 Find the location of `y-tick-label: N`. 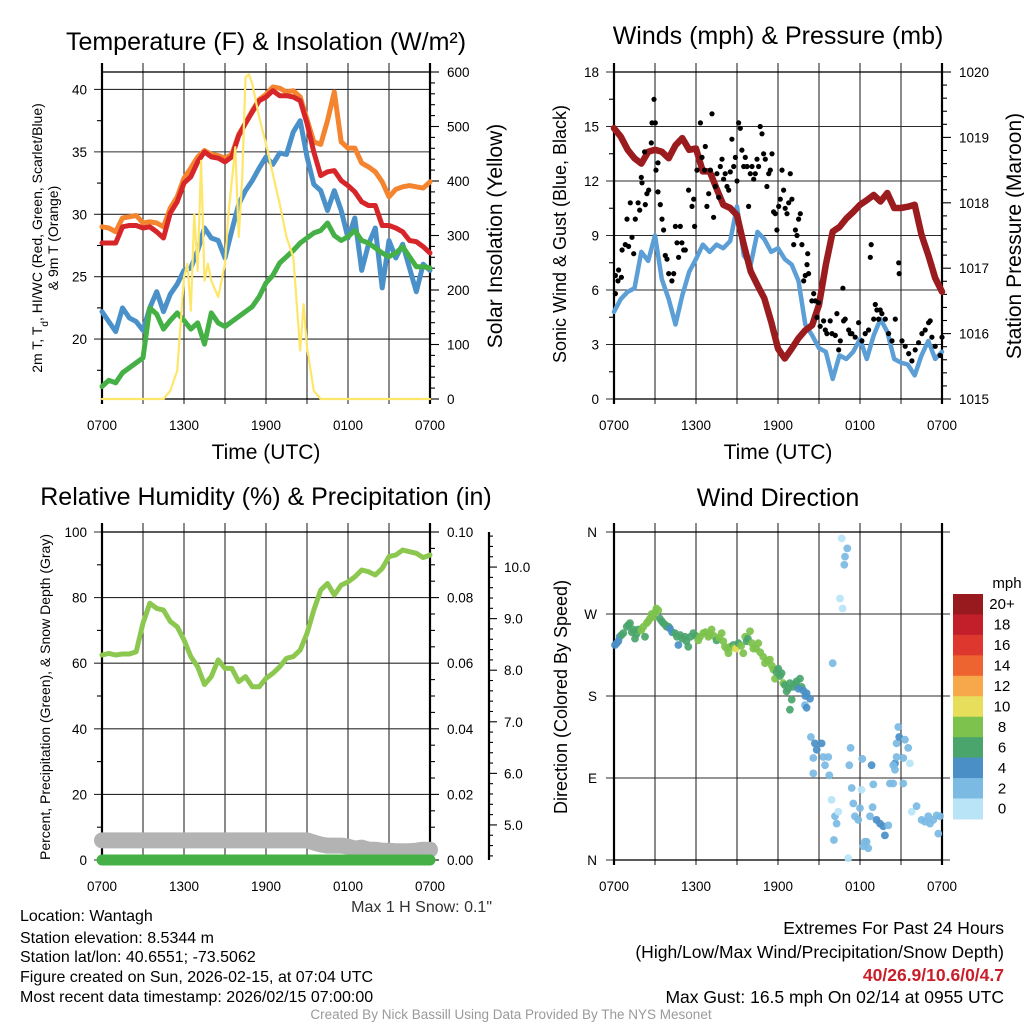

y-tick-label: N is located at coordinates (592, 860).